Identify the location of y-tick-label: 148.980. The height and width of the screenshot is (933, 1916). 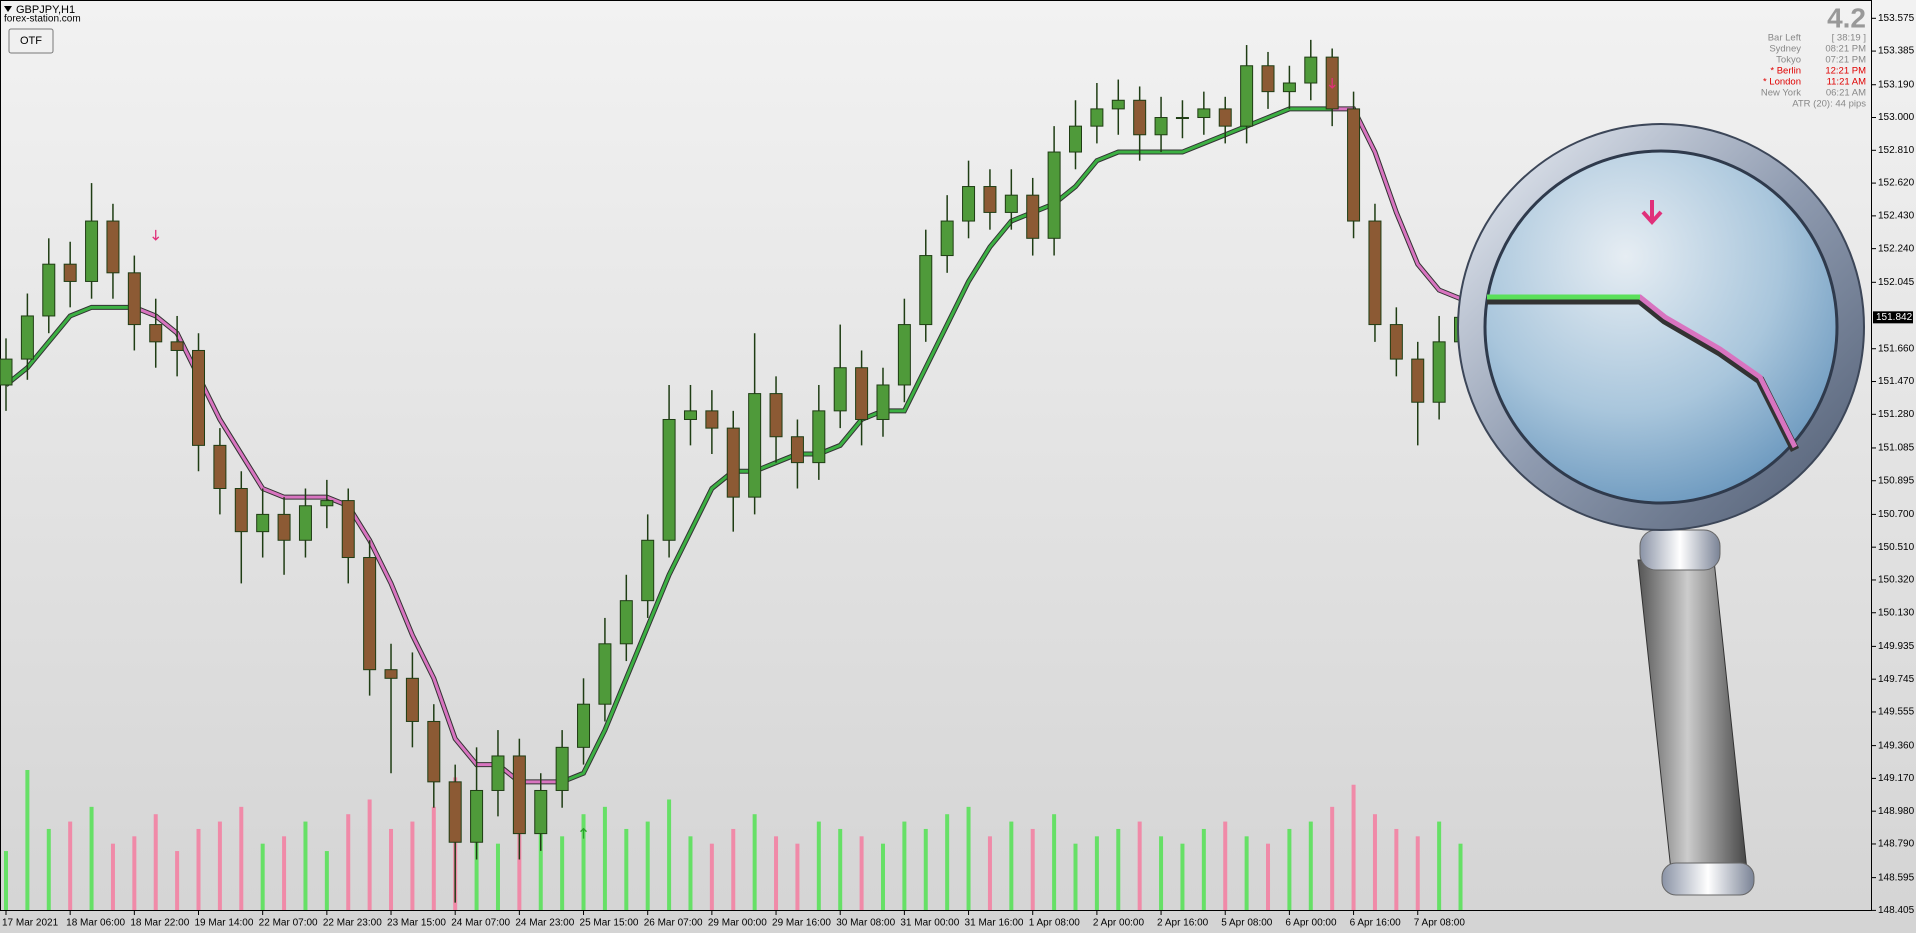
(1896, 811).